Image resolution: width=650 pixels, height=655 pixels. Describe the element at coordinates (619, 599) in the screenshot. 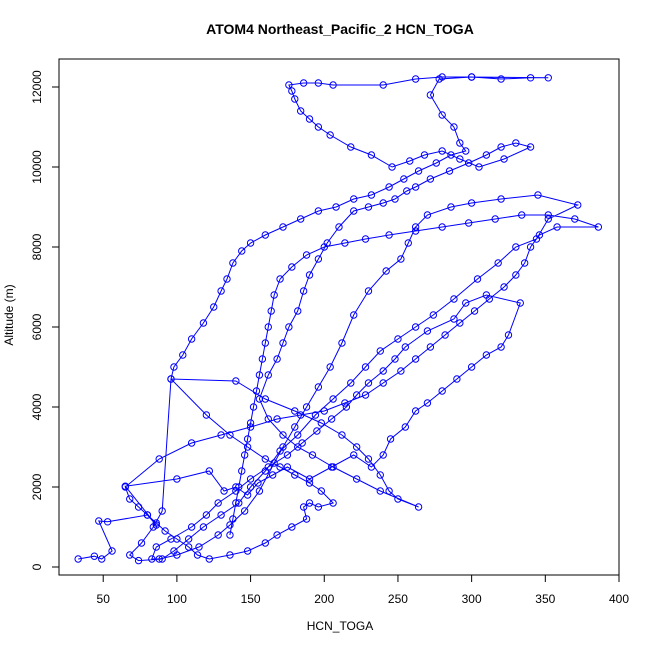

I see `x-tick-label-7: 400` at that location.